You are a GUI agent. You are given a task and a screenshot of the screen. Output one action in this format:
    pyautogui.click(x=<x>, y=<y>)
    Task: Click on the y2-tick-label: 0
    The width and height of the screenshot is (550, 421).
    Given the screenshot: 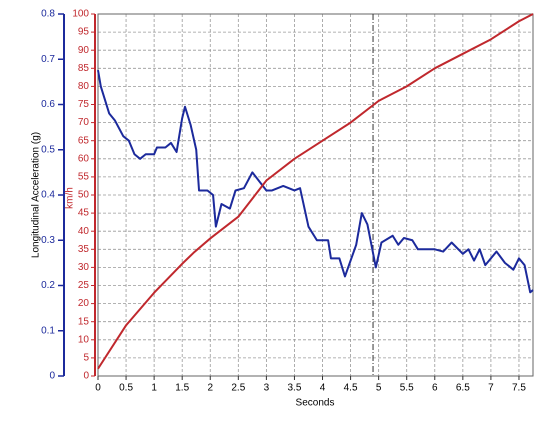 What is the action you would take?
    pyautogui.click(x=86, y=376)
    